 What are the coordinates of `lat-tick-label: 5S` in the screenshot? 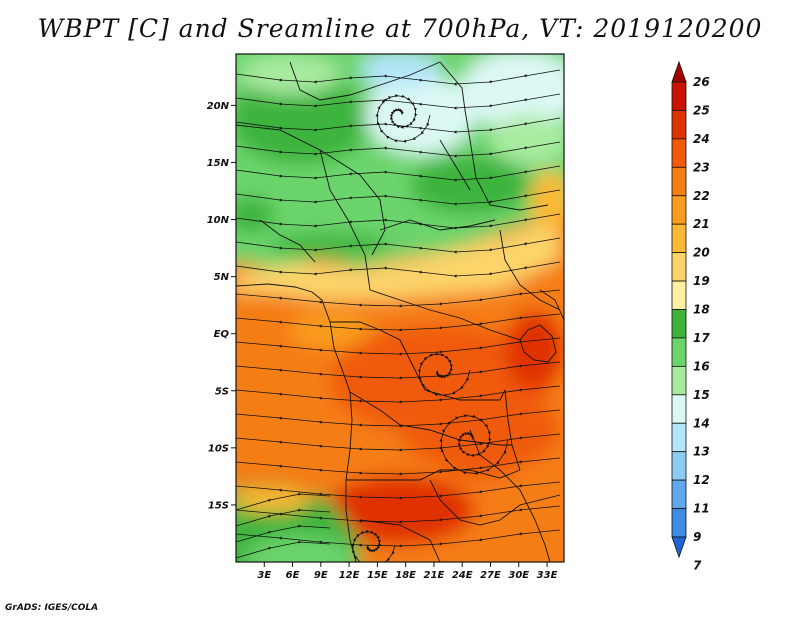 It's located at (222, 391).